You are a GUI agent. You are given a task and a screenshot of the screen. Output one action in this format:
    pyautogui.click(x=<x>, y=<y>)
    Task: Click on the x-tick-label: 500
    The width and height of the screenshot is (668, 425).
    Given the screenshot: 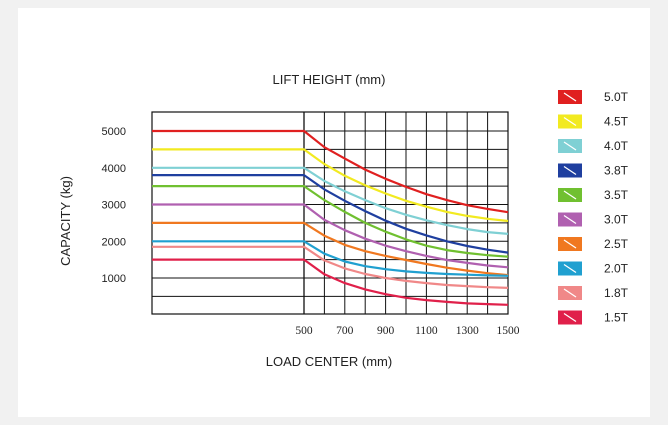 What is the action you would take?
    pyautogui.click(x=304, y=331)
    